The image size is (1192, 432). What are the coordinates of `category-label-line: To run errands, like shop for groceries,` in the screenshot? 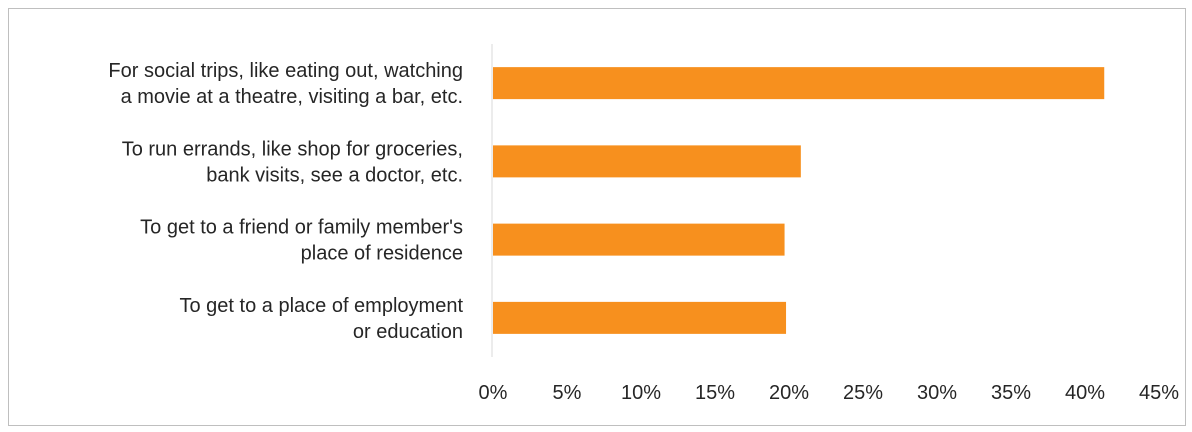 It's located at (292, 149).